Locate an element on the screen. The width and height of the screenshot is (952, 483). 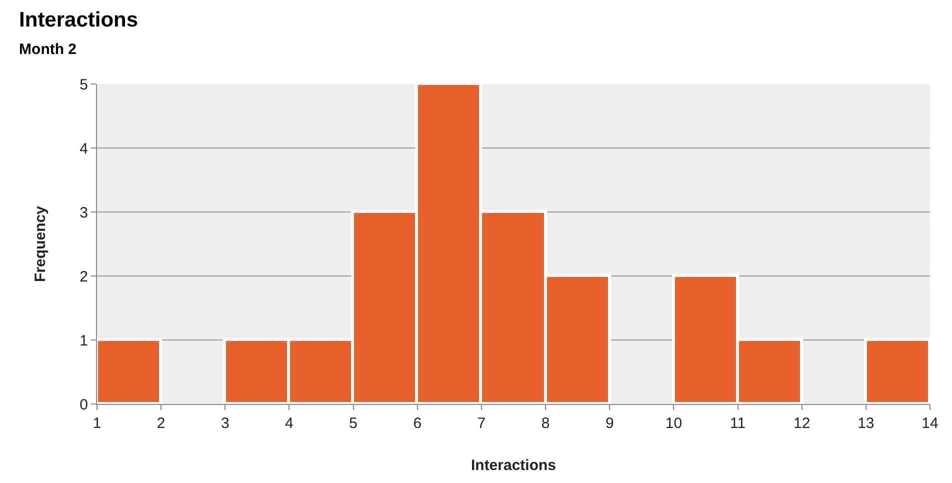
y-tick-label: 5 is located at coordinates (84, 85).